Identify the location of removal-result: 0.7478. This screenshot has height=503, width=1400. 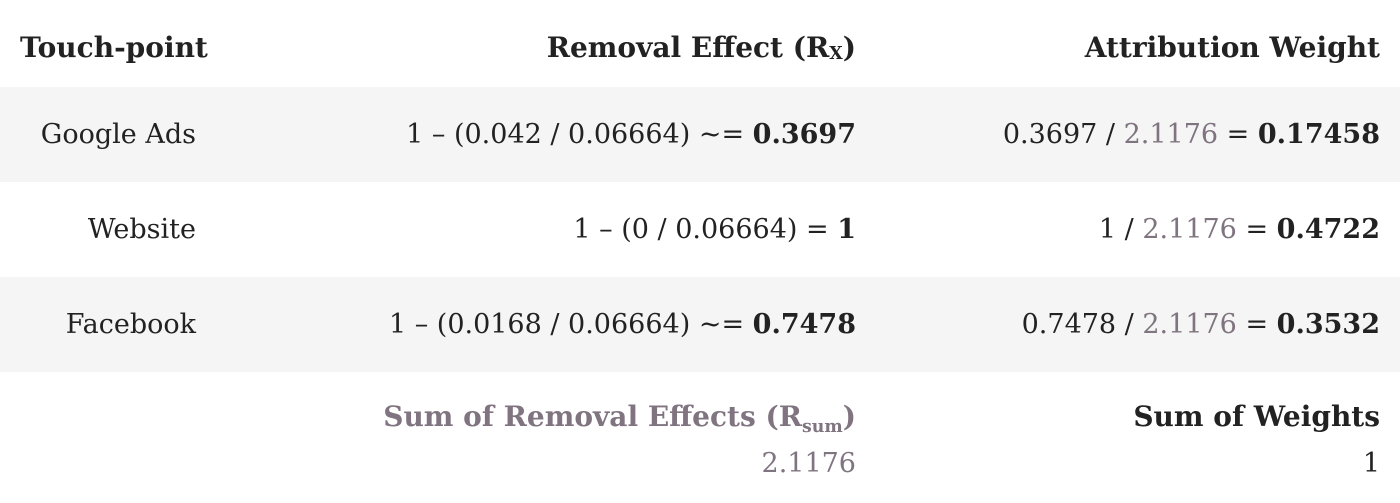
(804, 324).